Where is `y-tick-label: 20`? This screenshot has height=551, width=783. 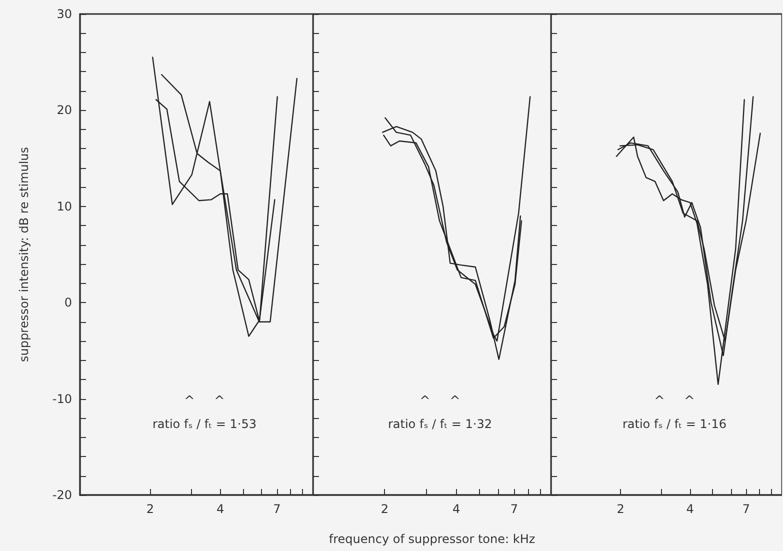 y-tick-label: 20 is located at coordinates (64, 110).